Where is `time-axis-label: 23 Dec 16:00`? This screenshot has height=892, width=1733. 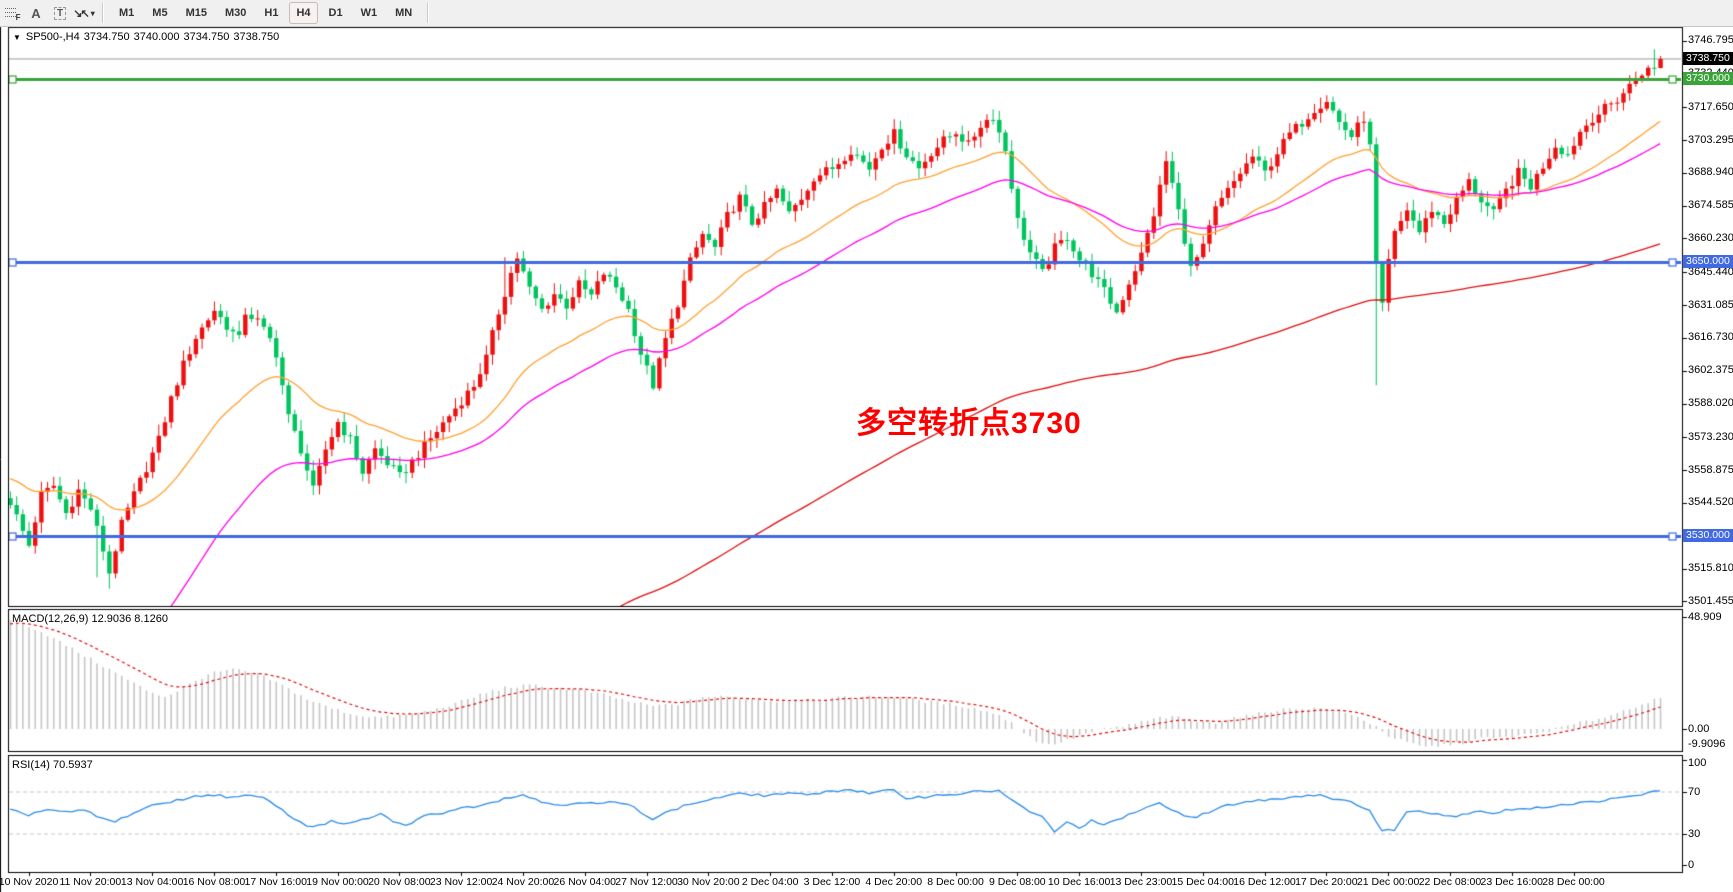
time-axis-label: 23 Dec 16:00 is located at coordinates (1511, 882).